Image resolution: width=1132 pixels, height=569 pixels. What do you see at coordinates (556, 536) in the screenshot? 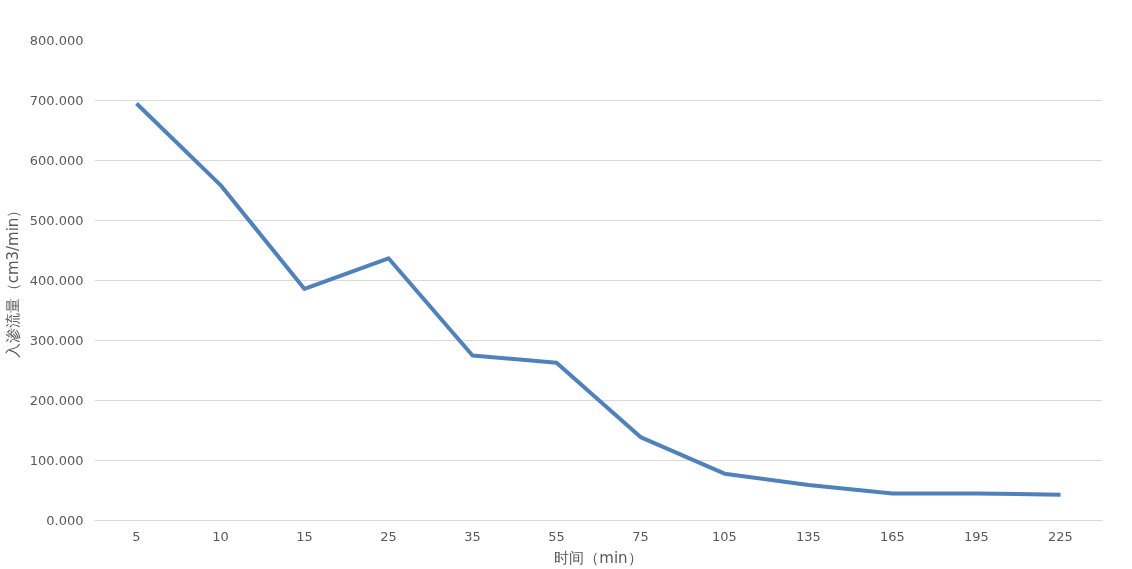
I see `x-tick-label: 55` at bounding box center [556, 536].